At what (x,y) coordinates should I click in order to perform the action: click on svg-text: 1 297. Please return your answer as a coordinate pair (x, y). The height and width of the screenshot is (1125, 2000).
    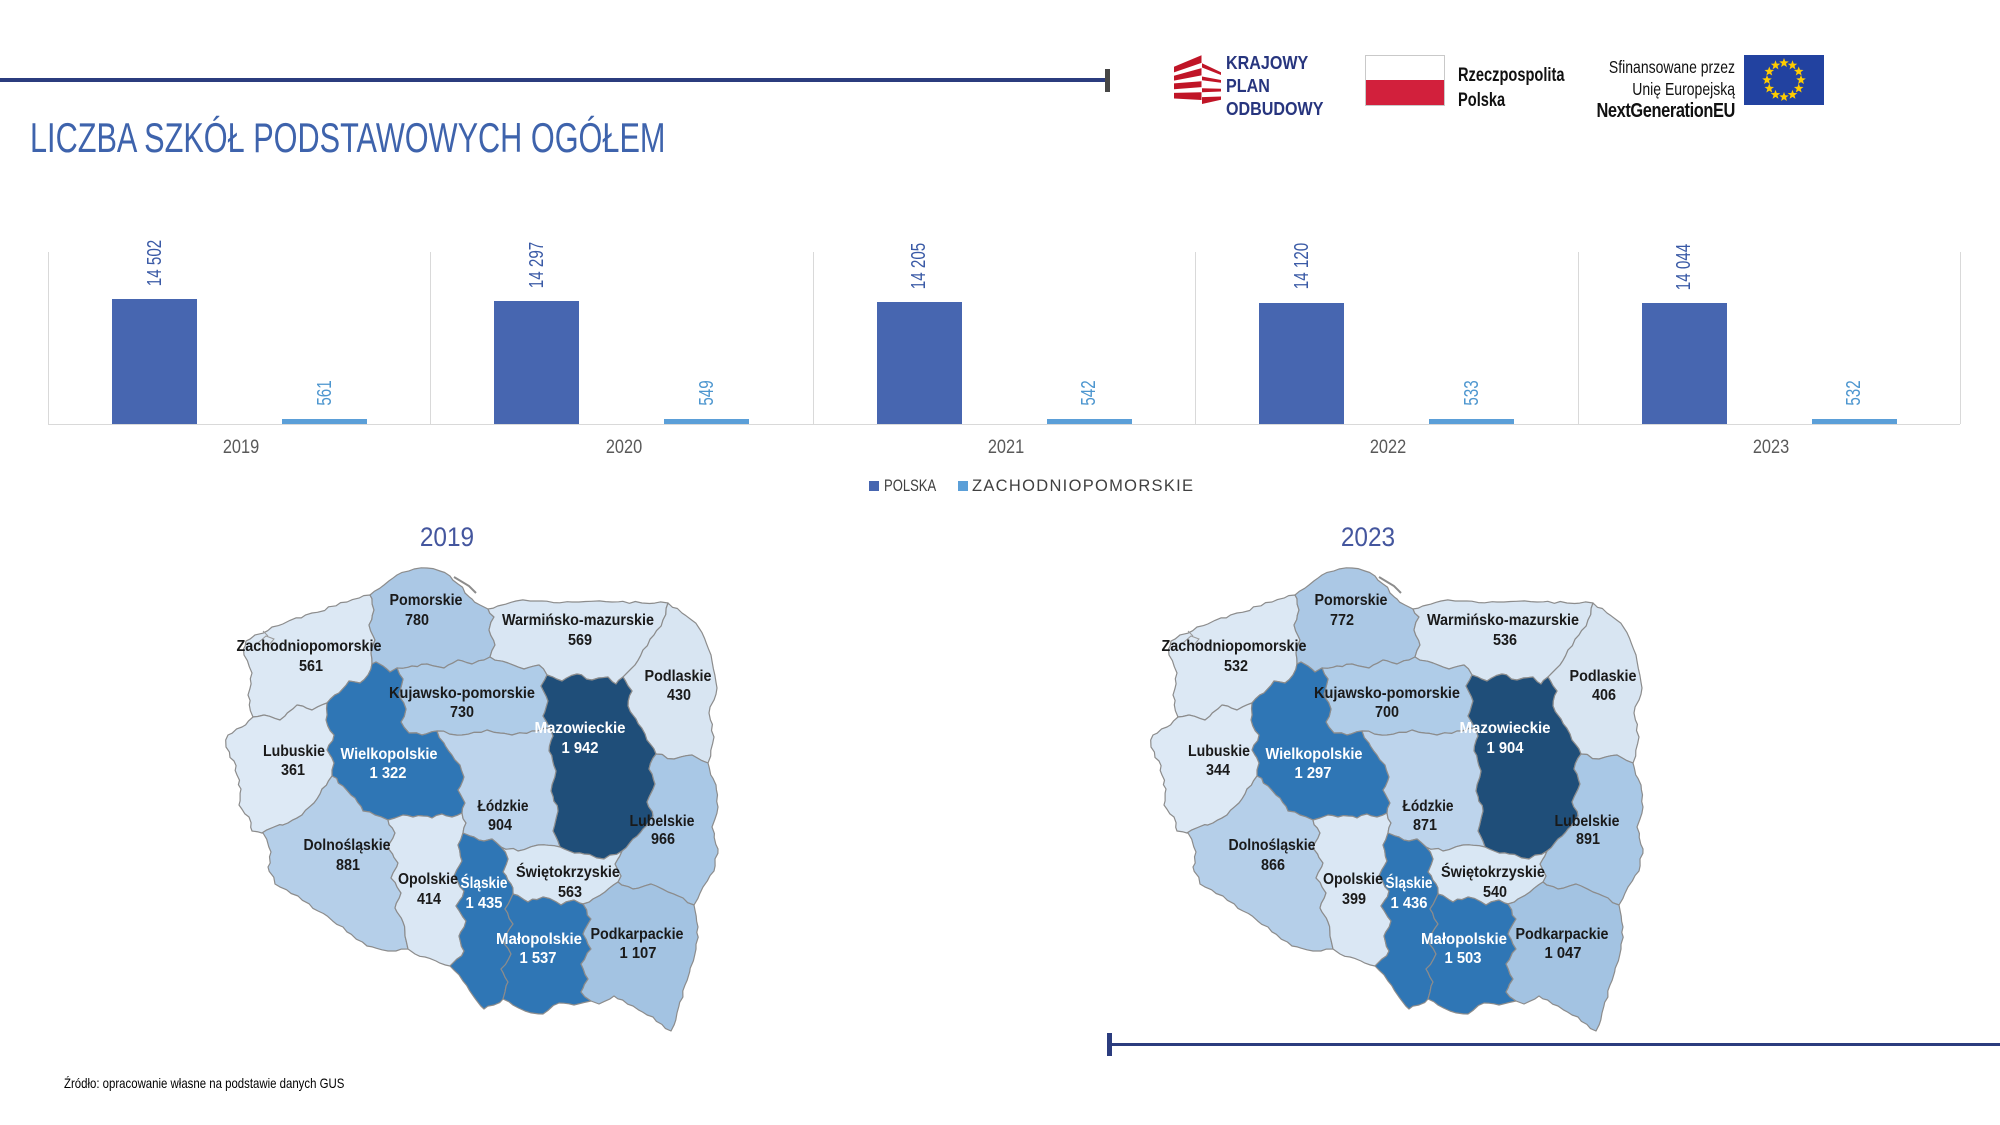
    Looking at the image, I should click on (1313, 773).